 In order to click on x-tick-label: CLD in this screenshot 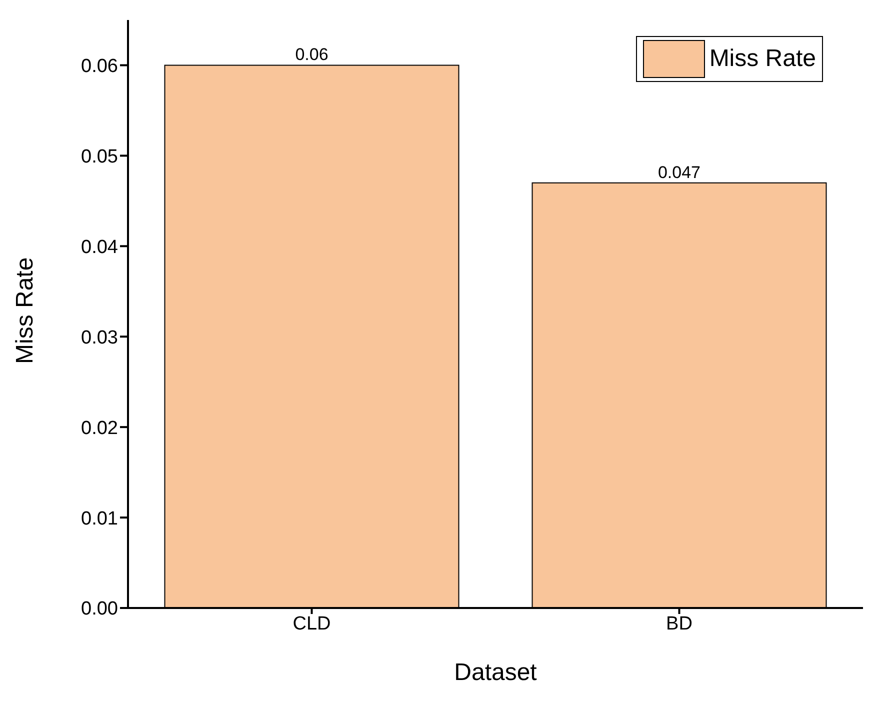, I will do `click(311, 623)`.